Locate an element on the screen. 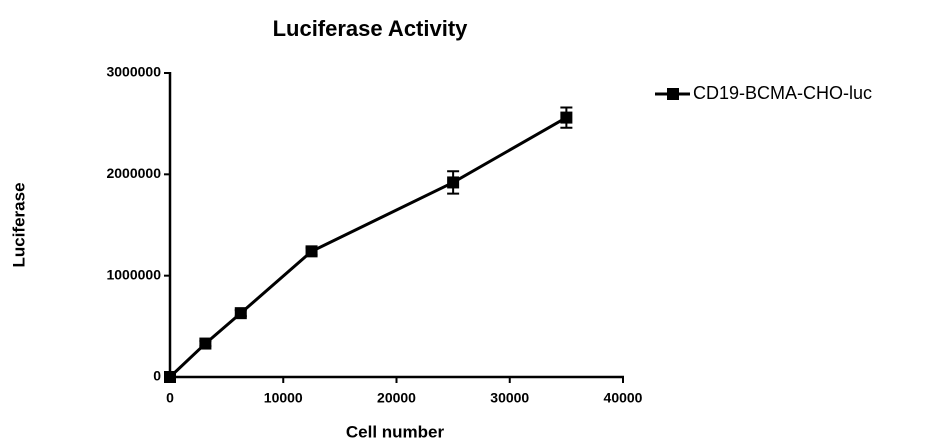 This screenshot has width=951, height=444. x-tick-label: 20000 is located at coordinates (396, 398).